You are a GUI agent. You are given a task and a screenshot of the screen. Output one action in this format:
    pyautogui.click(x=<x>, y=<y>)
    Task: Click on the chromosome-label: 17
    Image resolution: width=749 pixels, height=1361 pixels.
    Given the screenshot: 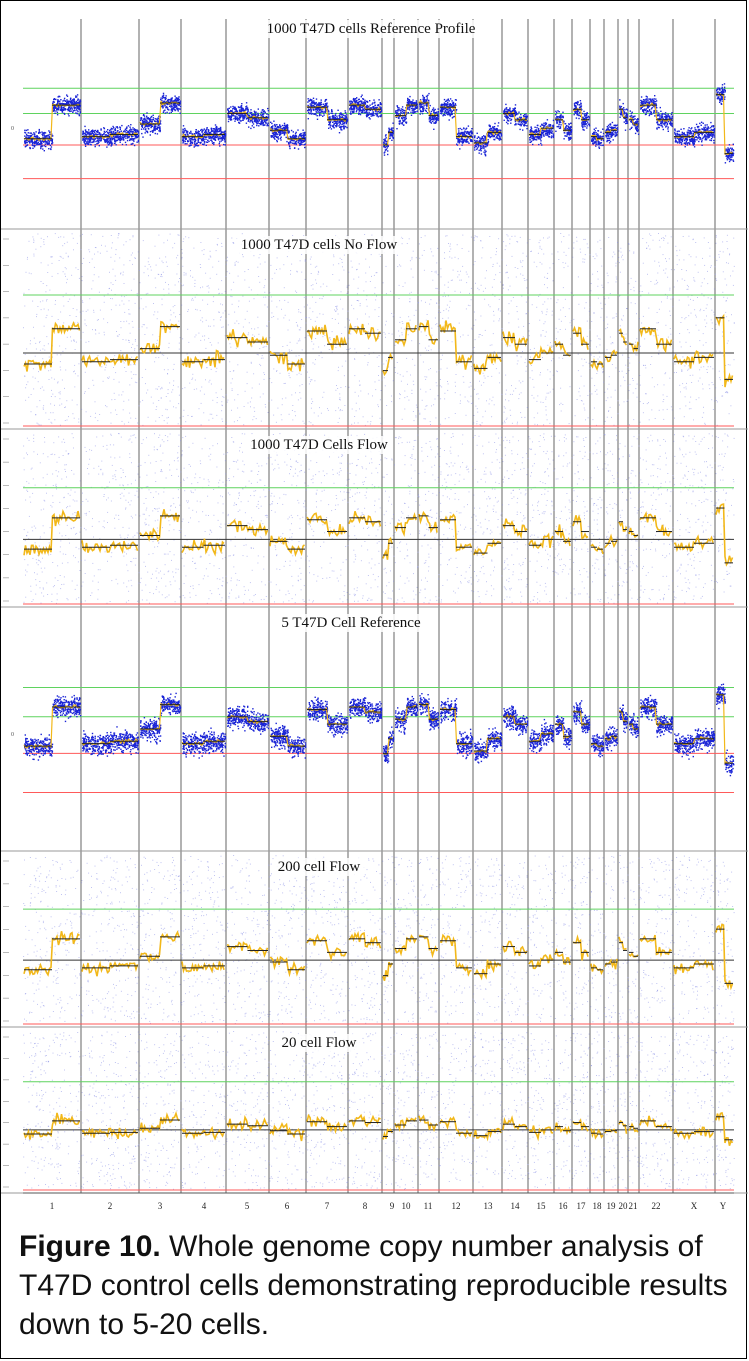 What is the action you would take?
    pyautogui.click(x=582, y=1206)
    